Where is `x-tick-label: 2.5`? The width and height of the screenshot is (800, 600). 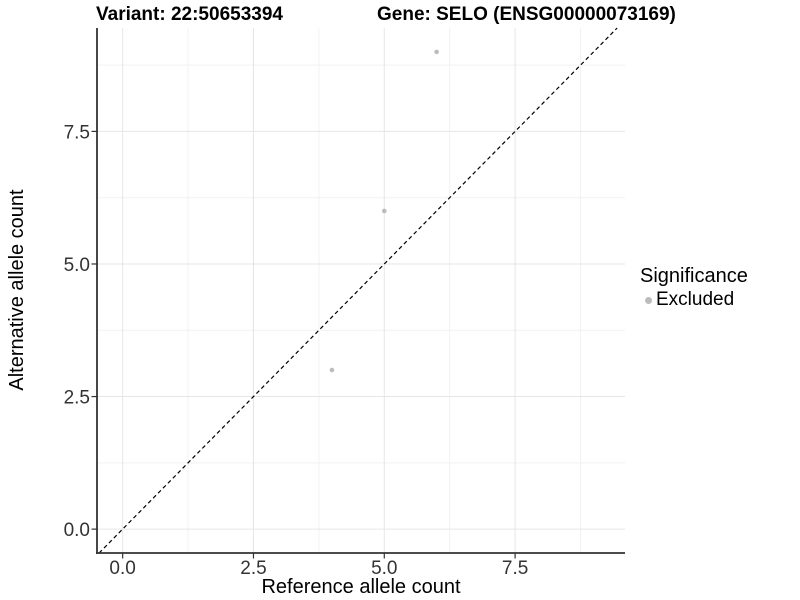
x-tick-label: 2.5 is located at coordinates (253, 568).